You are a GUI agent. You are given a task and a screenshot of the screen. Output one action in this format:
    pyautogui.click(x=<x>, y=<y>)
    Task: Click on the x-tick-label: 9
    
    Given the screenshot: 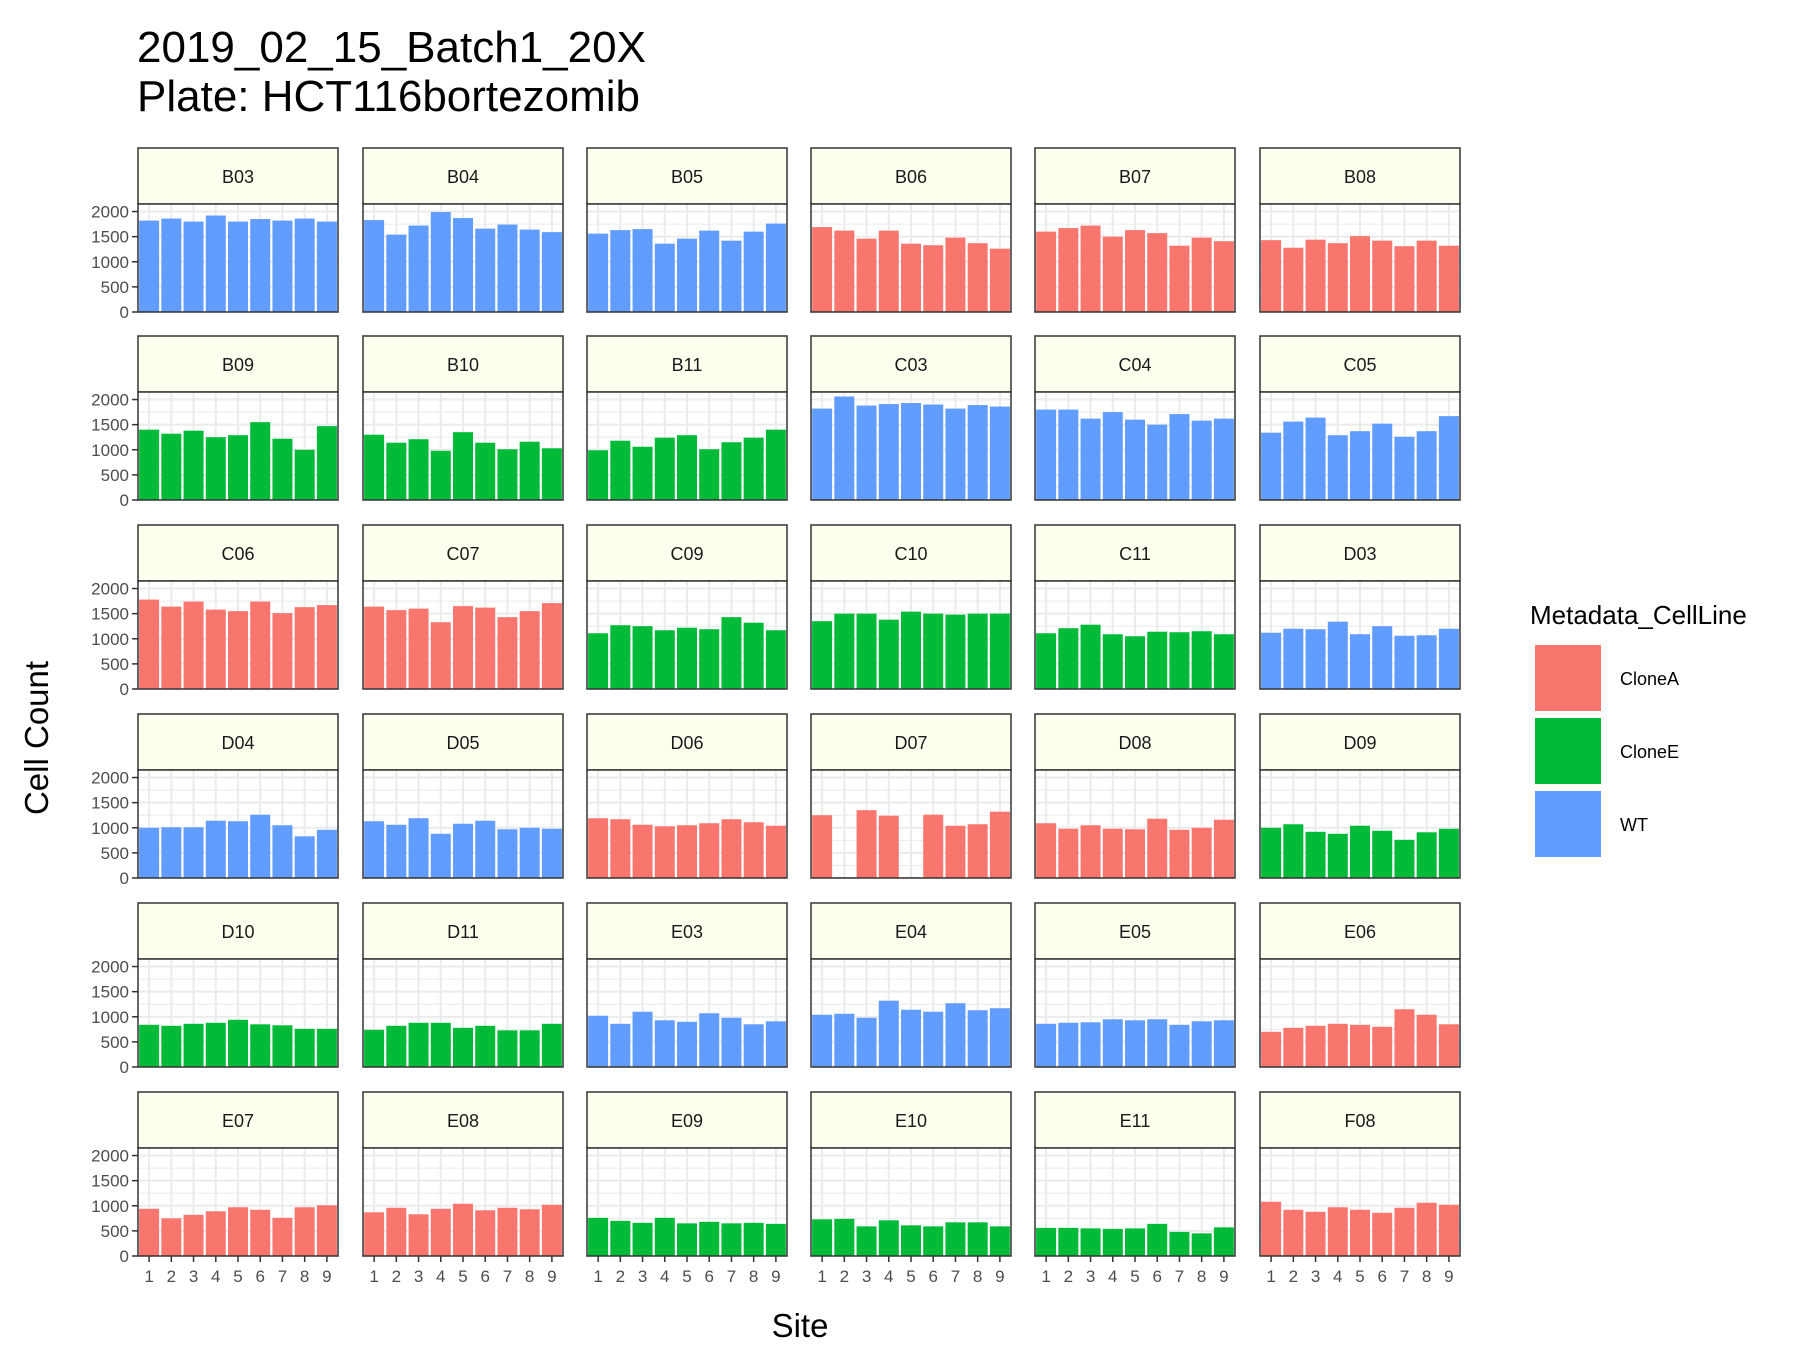 What is the action you would take?
    pyautogui.click(x=775, y=1276)
    